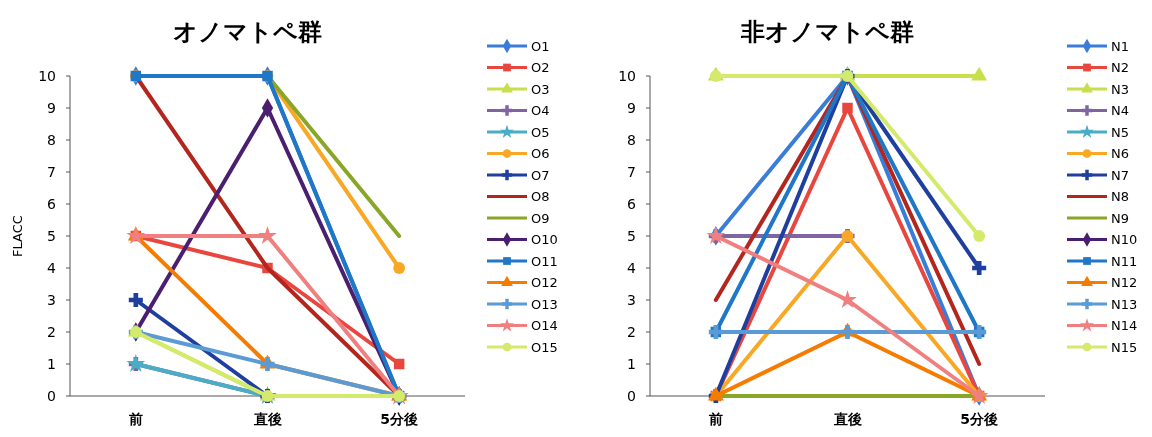 This screenshot has height=437, width=1152. I want to click on legend-label: N2, so click(1120, 68).